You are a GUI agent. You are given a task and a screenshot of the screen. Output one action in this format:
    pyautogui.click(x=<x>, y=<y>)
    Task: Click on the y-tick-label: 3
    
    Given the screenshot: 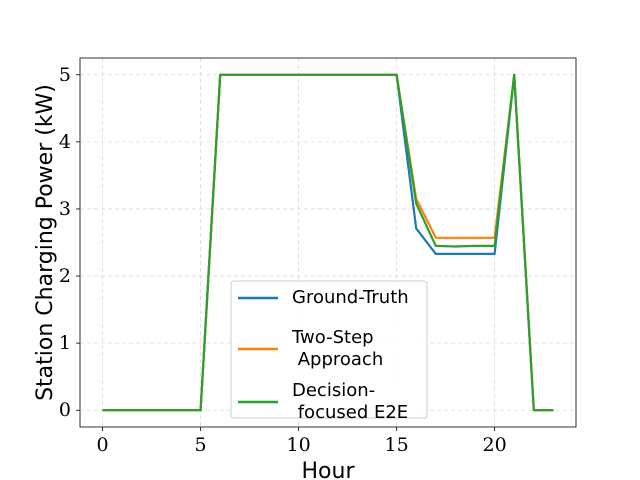 What is the action you would take?
    pyautogui.click(x=65, y=209)
    